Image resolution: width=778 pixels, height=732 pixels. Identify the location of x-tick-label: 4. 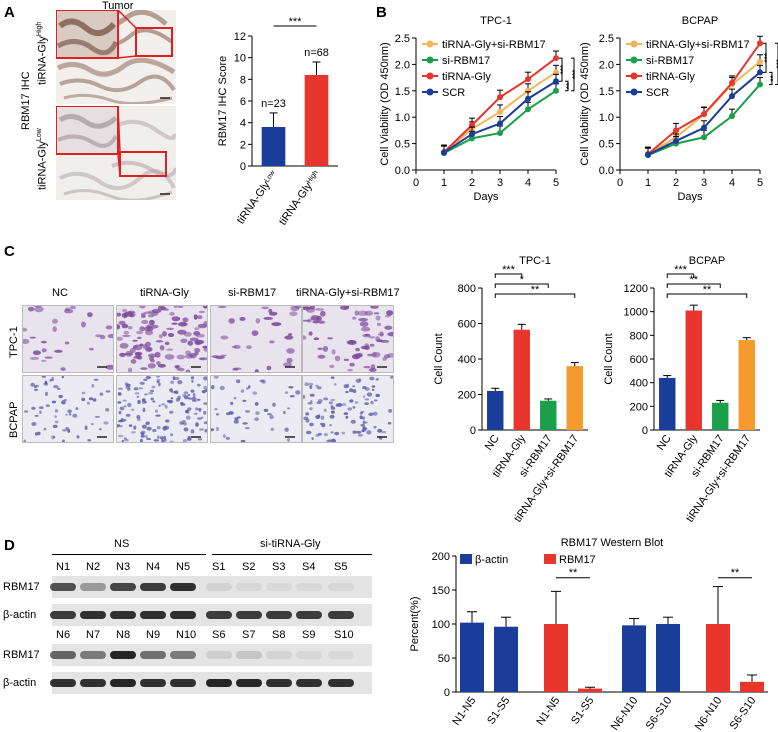
(732, 183).